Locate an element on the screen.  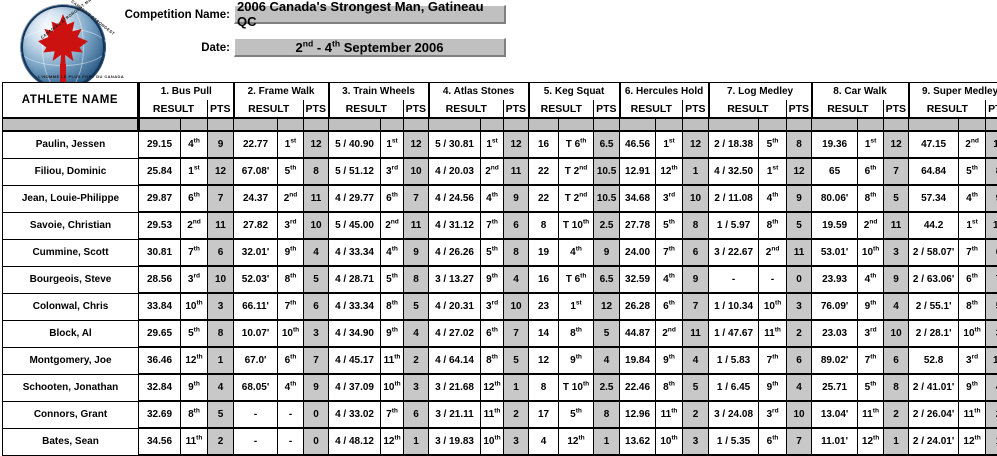
athlete-name-cell: Schooten, Jonathan is located at coordinates (71, 387).